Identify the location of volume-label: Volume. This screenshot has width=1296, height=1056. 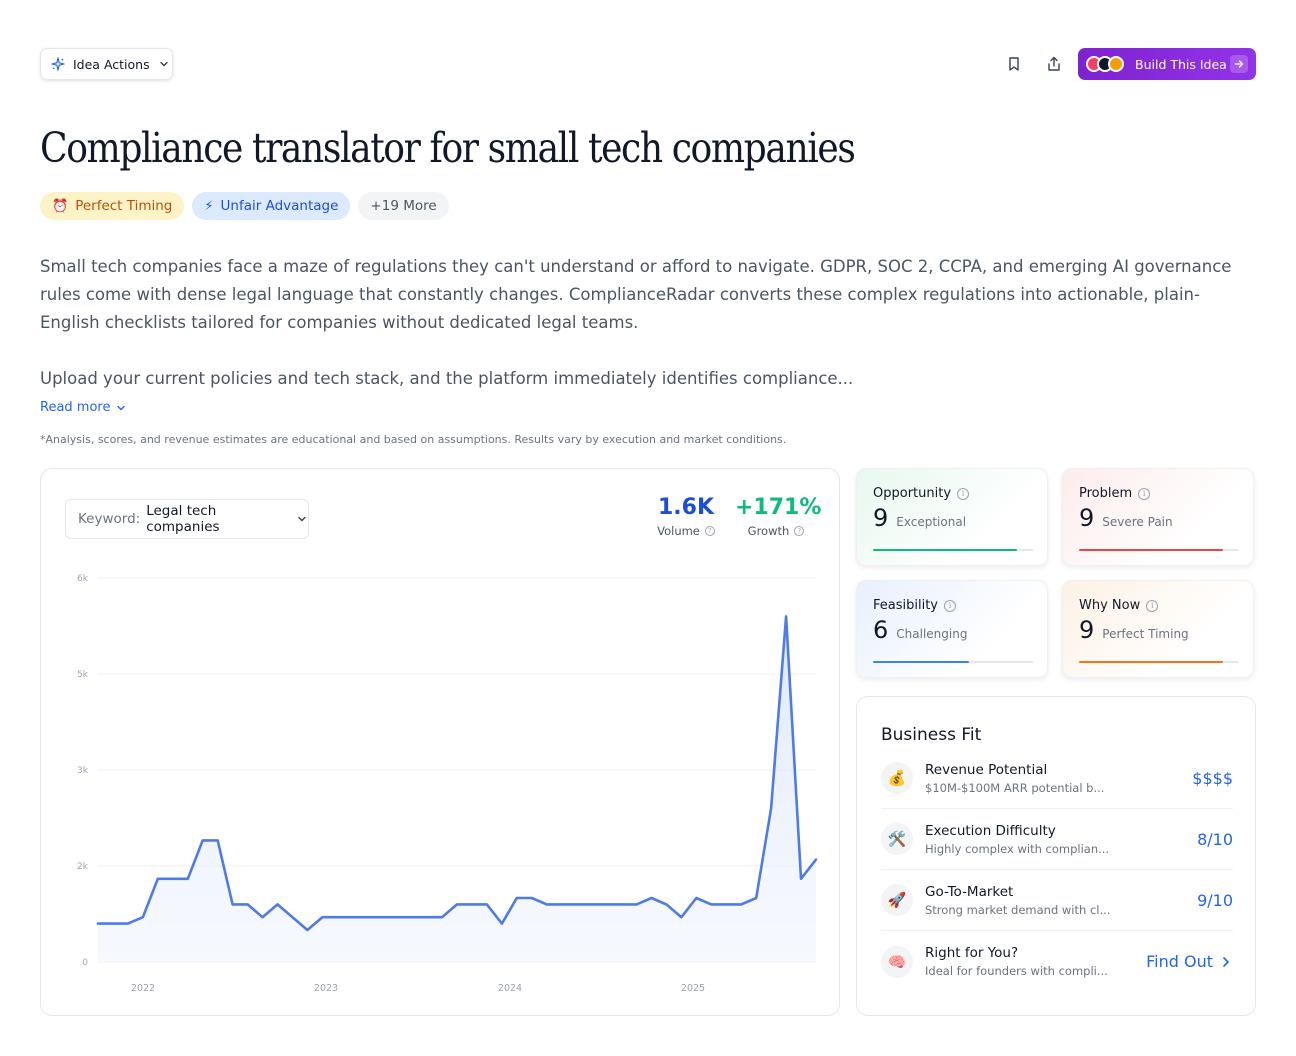
(678, 531).